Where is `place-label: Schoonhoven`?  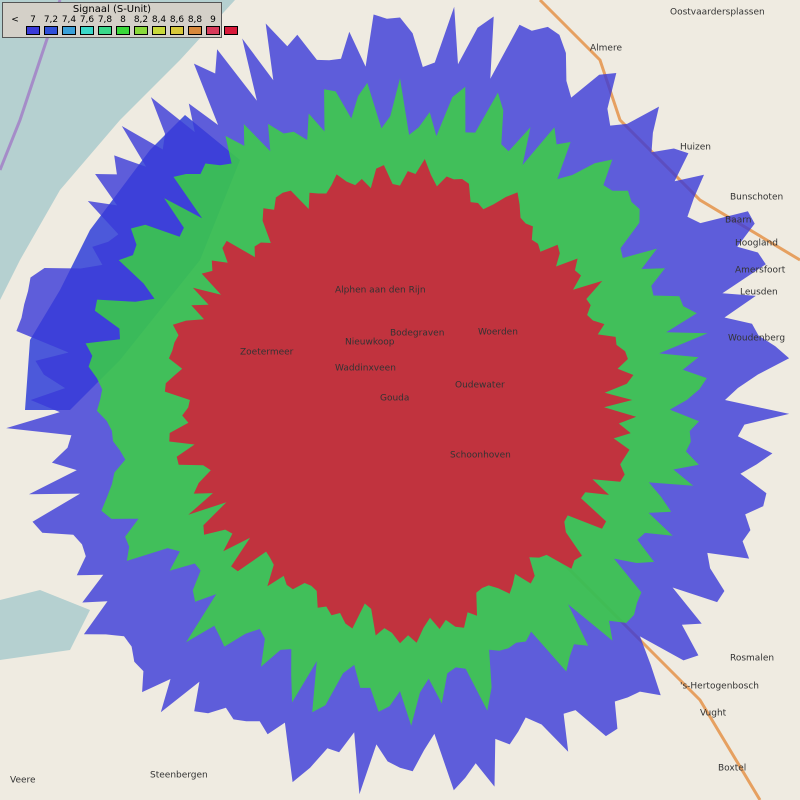 place-label: Schoonhoven is located at coordinates (480, 456).